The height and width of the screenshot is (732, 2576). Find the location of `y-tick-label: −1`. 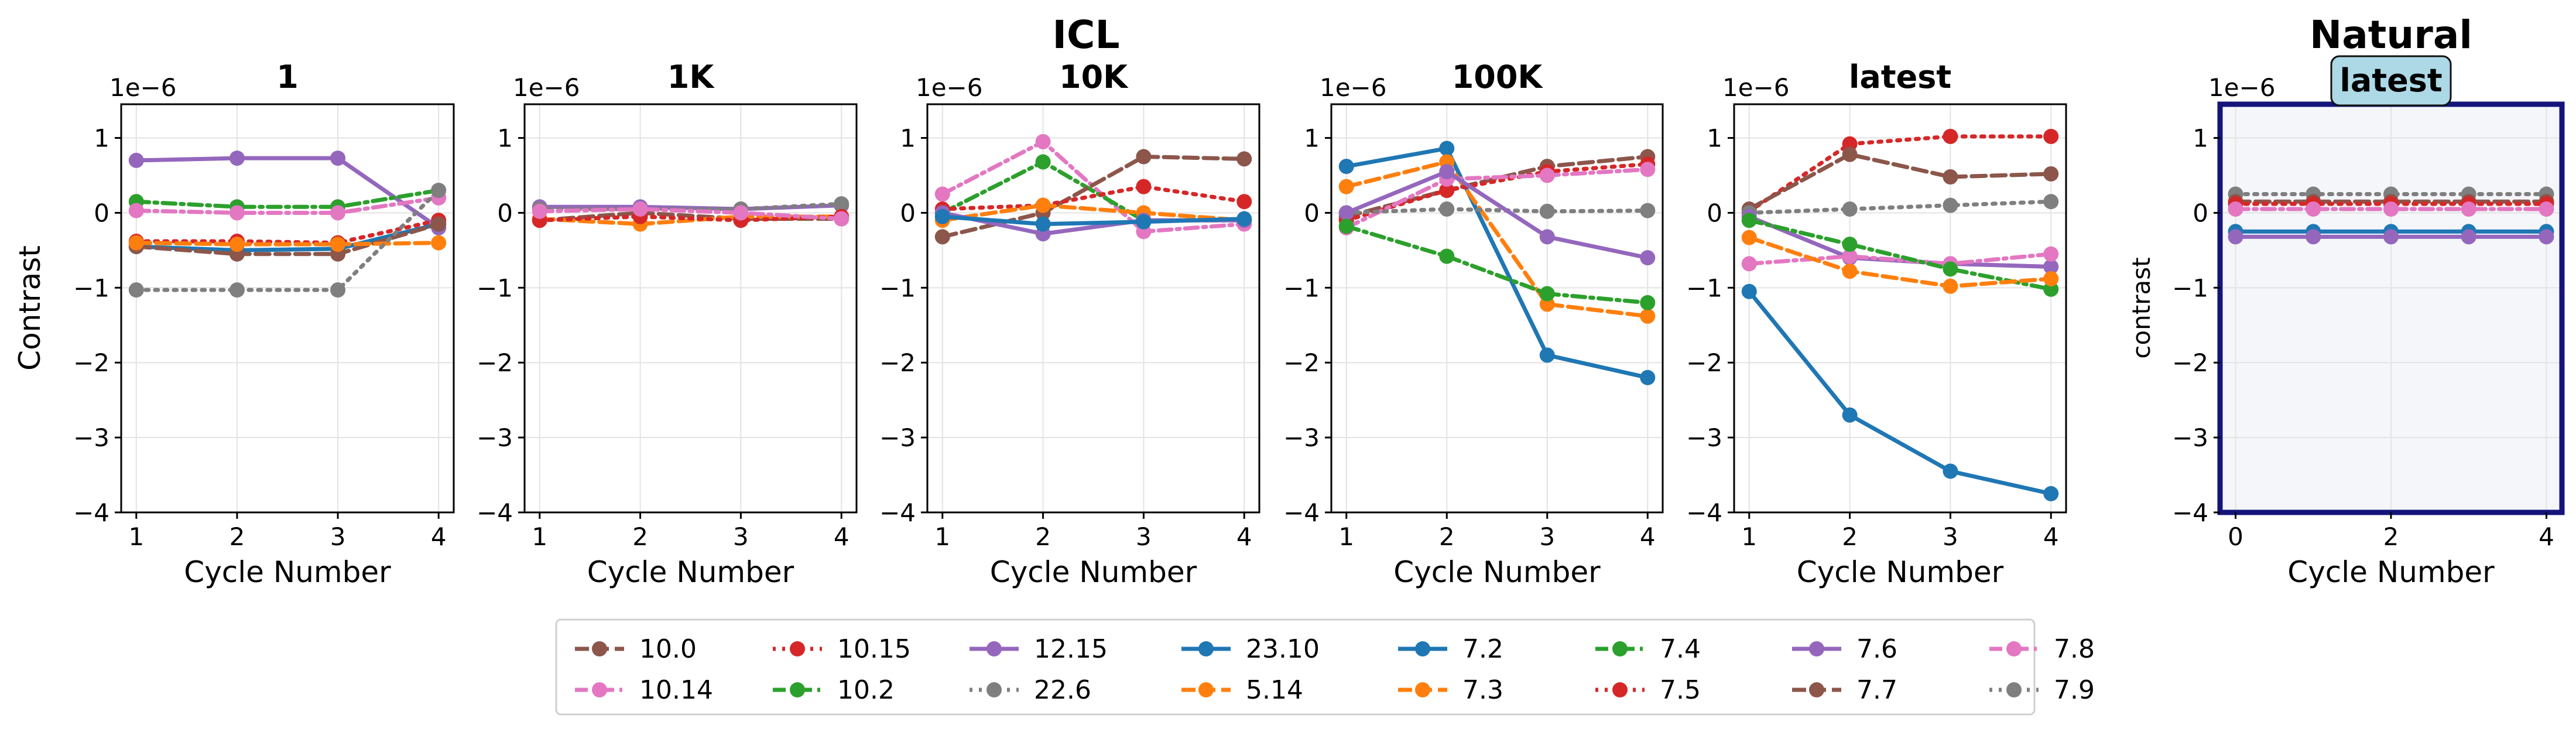

y-tick-label: −1 is located at coordinates (897, 287).